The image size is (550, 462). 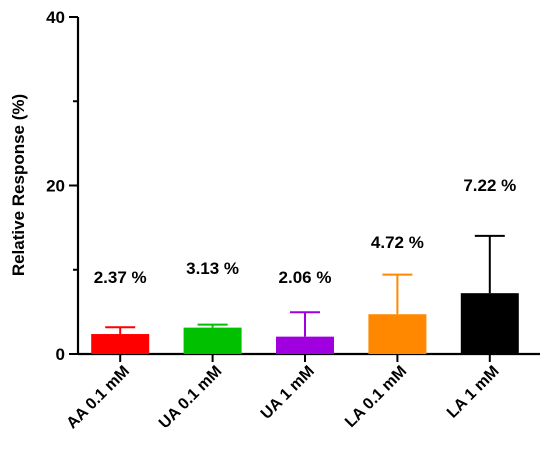 What do you see at coordinates (98, 397) in the screenshot?
I see `x-tick-label: AA 0.1 mM` at bounding box center [98, 397].